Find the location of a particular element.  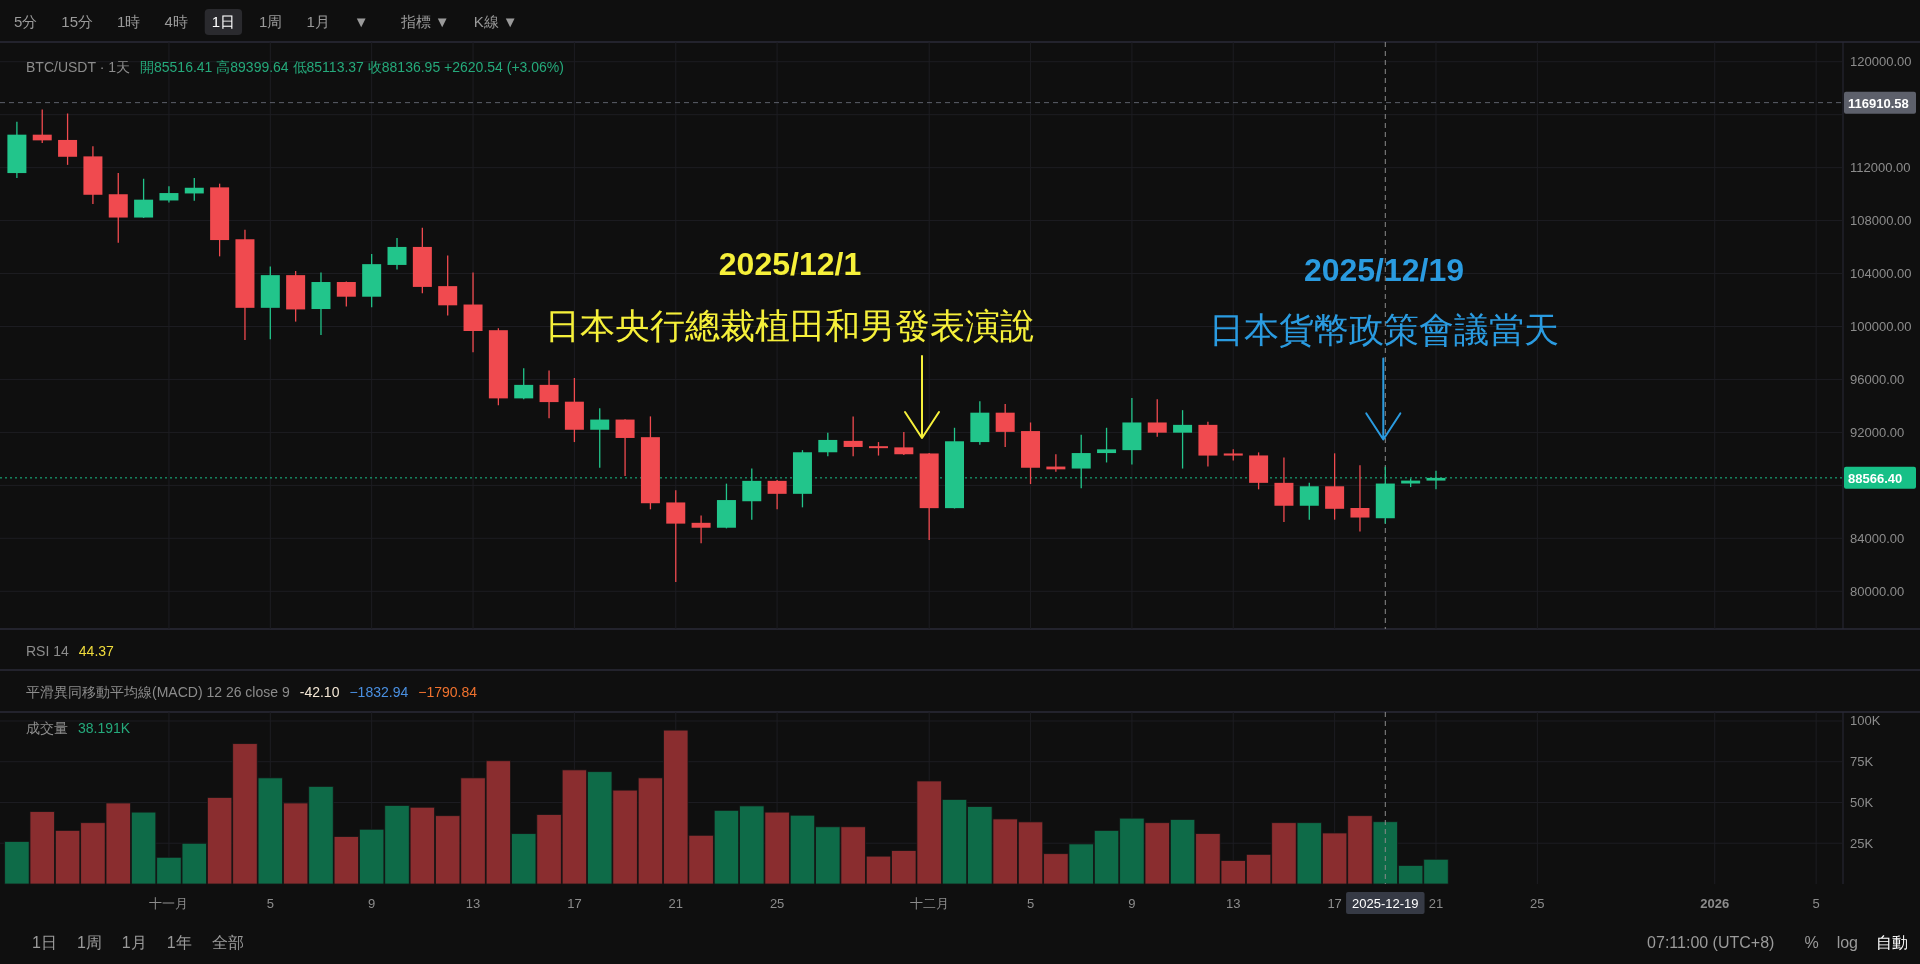

annotation: 日本央行總裁植田和男發表演說 is located at coordinates (790, 325).